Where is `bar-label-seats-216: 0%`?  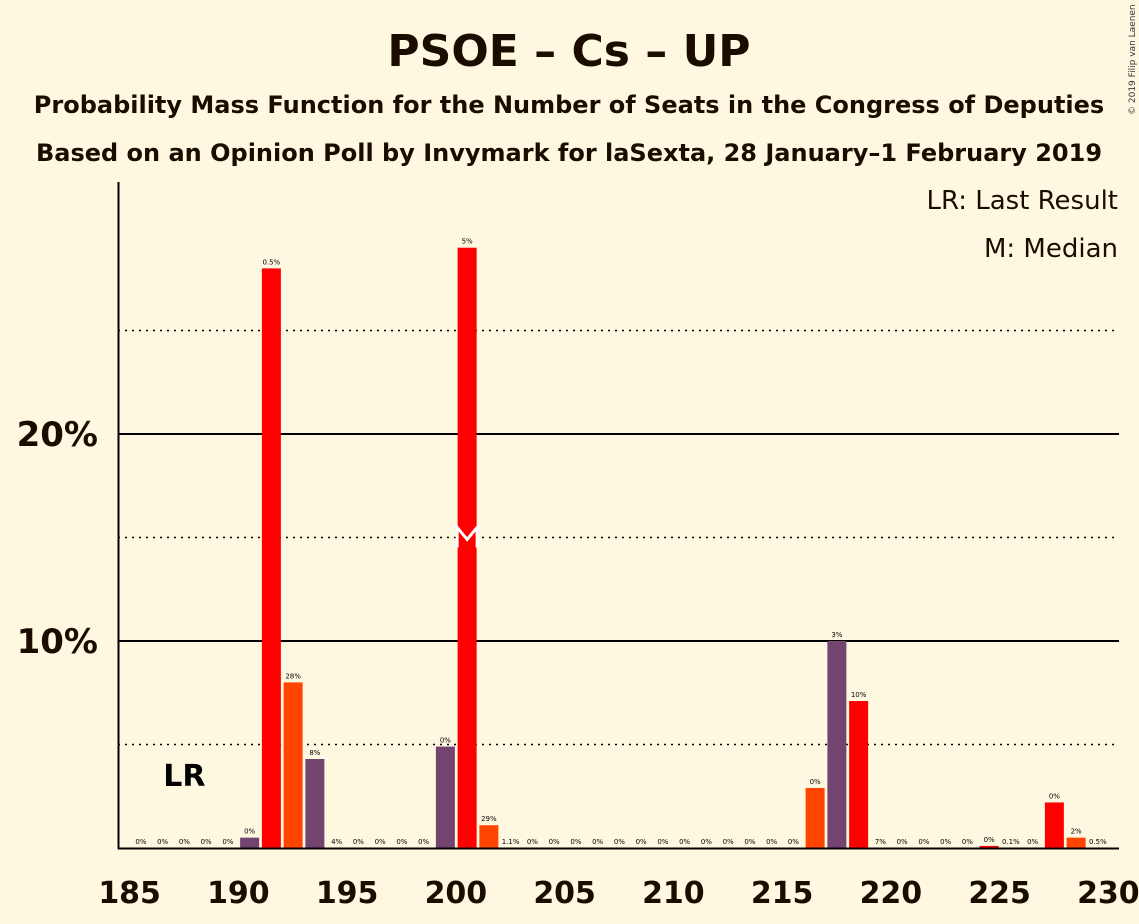
bar-label-seats-216: 0% is located at coordinates (793, 842).